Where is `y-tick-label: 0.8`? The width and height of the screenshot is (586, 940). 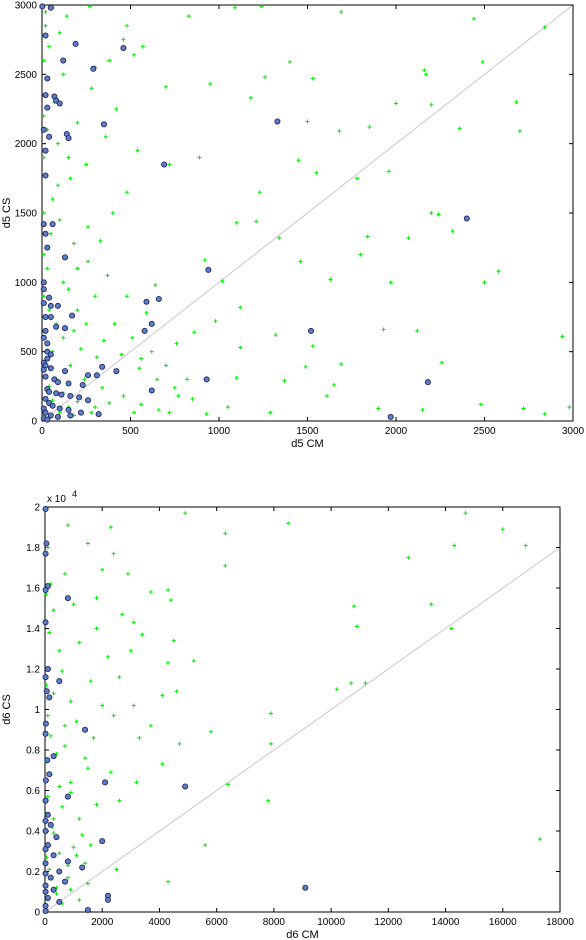
y-tick-label: 0.8 is located at coordinates (33, 751).